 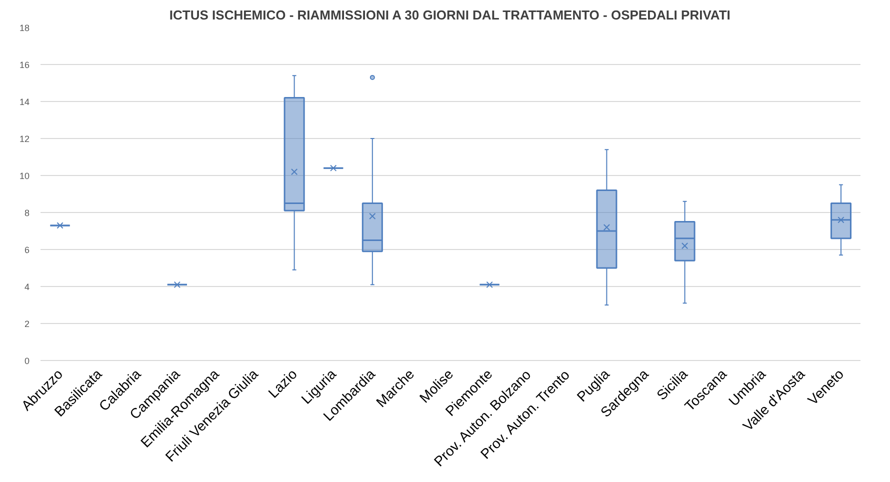 I want to click on y-tick-label: 2, so click(x=27, y=324).